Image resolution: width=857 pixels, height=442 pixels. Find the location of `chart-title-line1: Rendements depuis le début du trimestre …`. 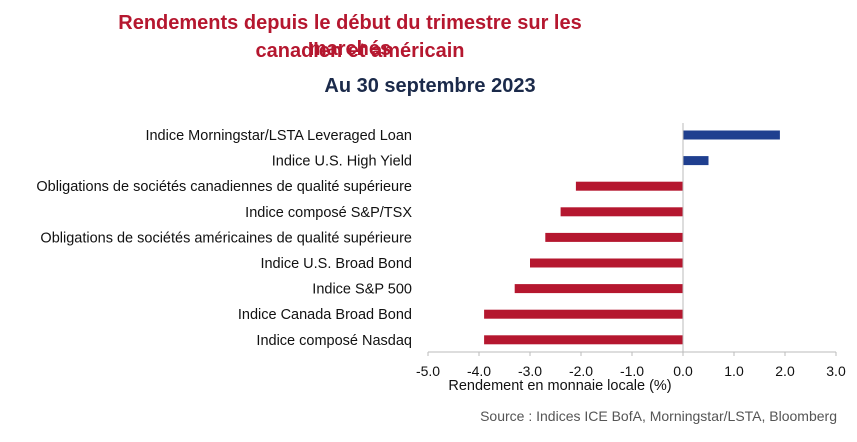

chart-title-line1: Rendements depuis le début du trimestre … is located at coordinates (350, 36).